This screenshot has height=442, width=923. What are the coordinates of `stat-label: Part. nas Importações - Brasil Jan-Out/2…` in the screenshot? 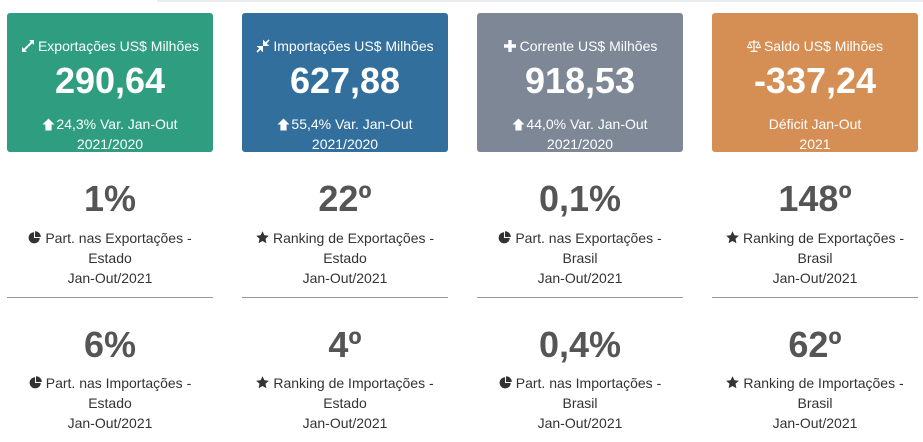 It's located at (580, 403).